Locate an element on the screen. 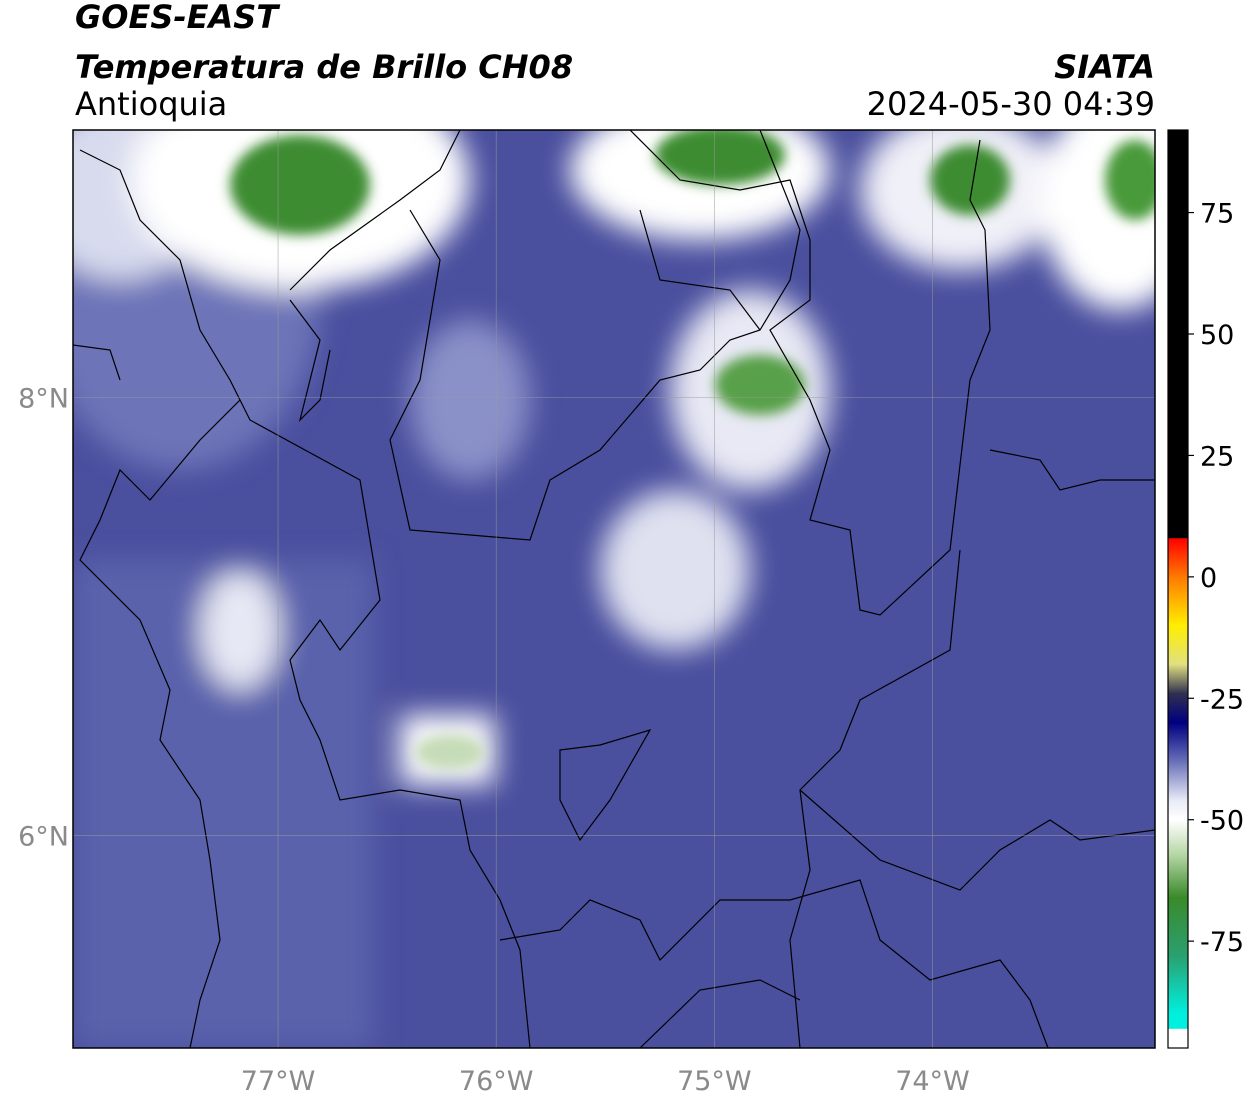 This screenshot has width=1252, height=1099. x-tick-label: 77°W is located at coordinates (278, 1081).